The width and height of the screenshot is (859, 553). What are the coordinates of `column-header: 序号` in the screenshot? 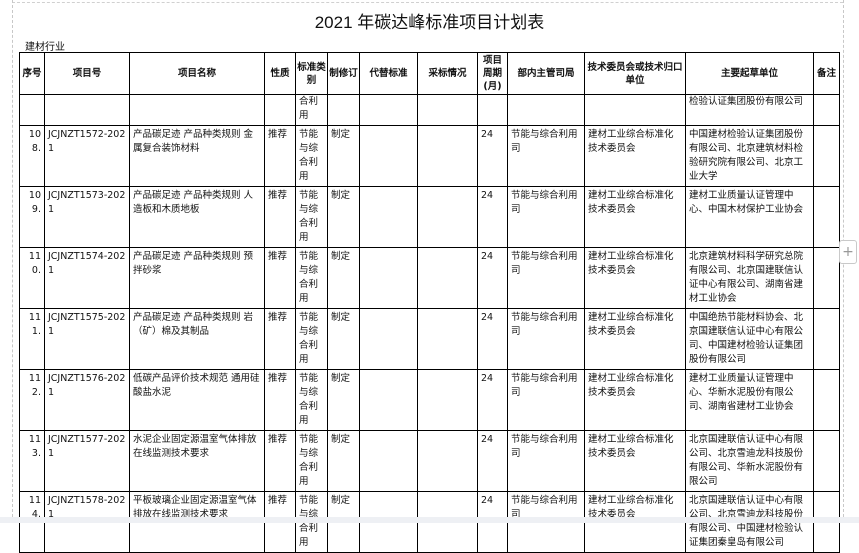 It's located at (32, 73).